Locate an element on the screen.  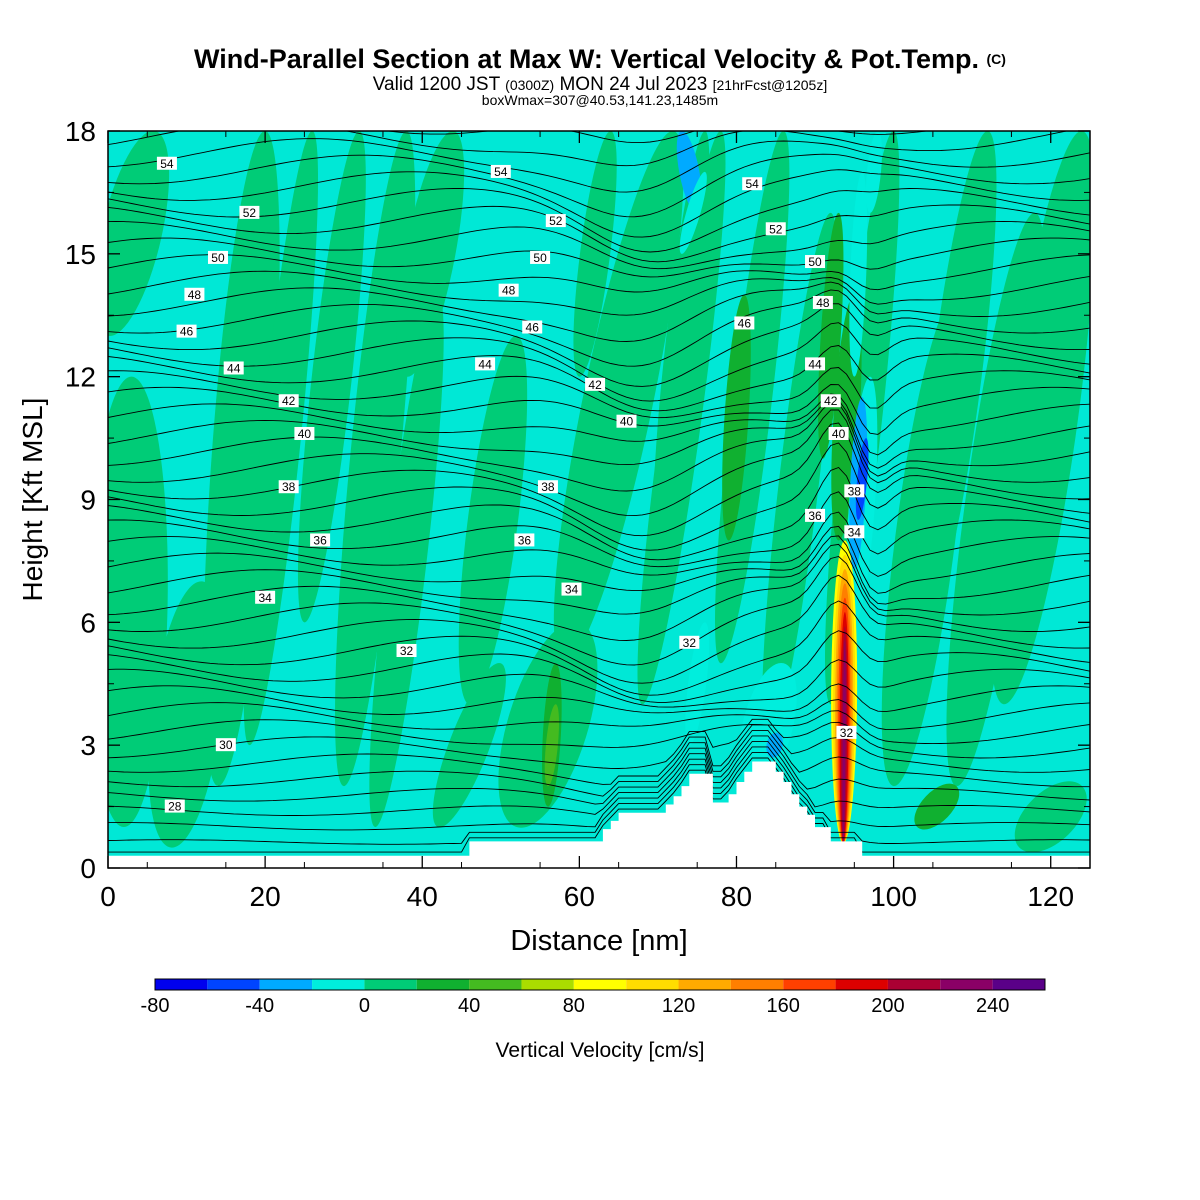
x-tick-label: 0 is located at coordinates (108, 896).